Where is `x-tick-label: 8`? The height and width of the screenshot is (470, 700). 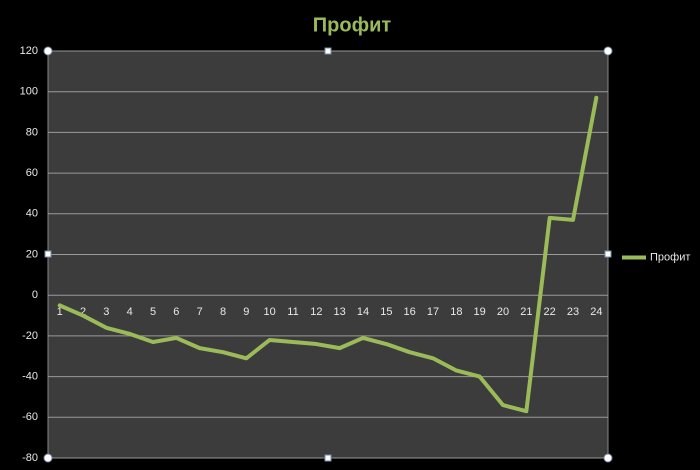 x-tick-label: 8 is located at coordinates (223, 312).